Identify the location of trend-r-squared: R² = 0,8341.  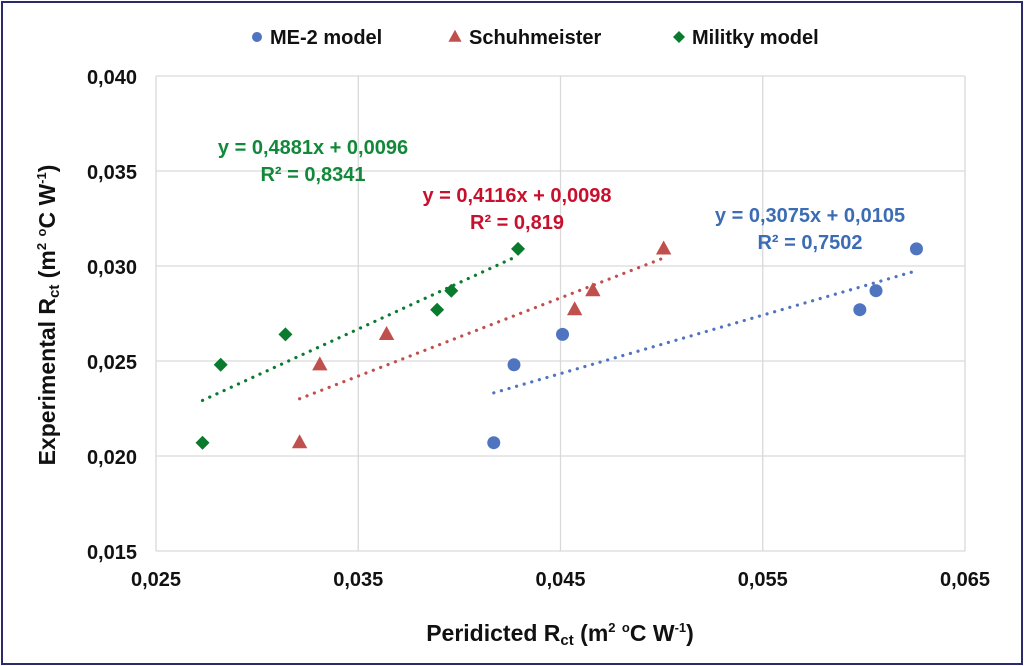
(312, 175).